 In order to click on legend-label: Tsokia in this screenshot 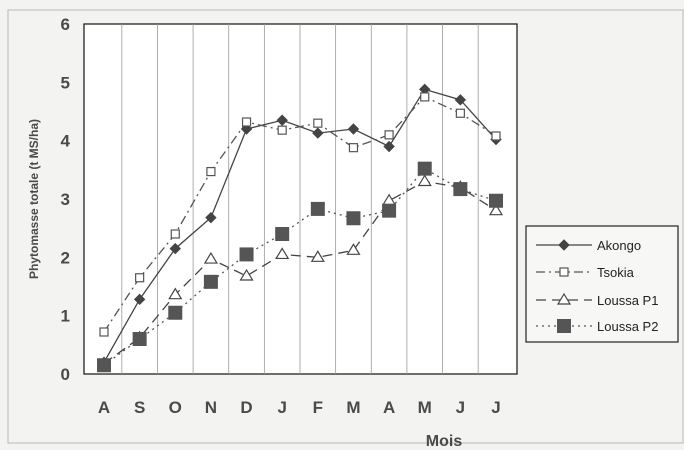, I will do `click(616, 272)`.